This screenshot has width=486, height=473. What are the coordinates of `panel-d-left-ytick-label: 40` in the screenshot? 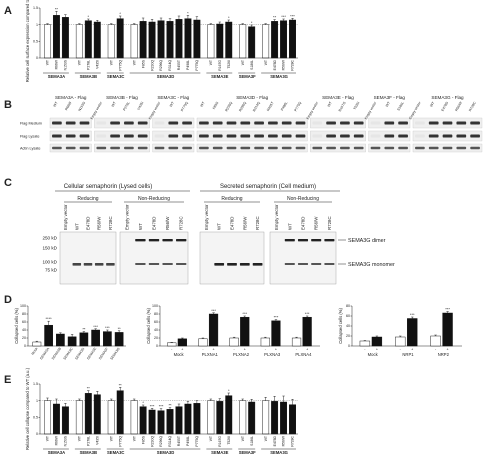 It's located at (24, 330).